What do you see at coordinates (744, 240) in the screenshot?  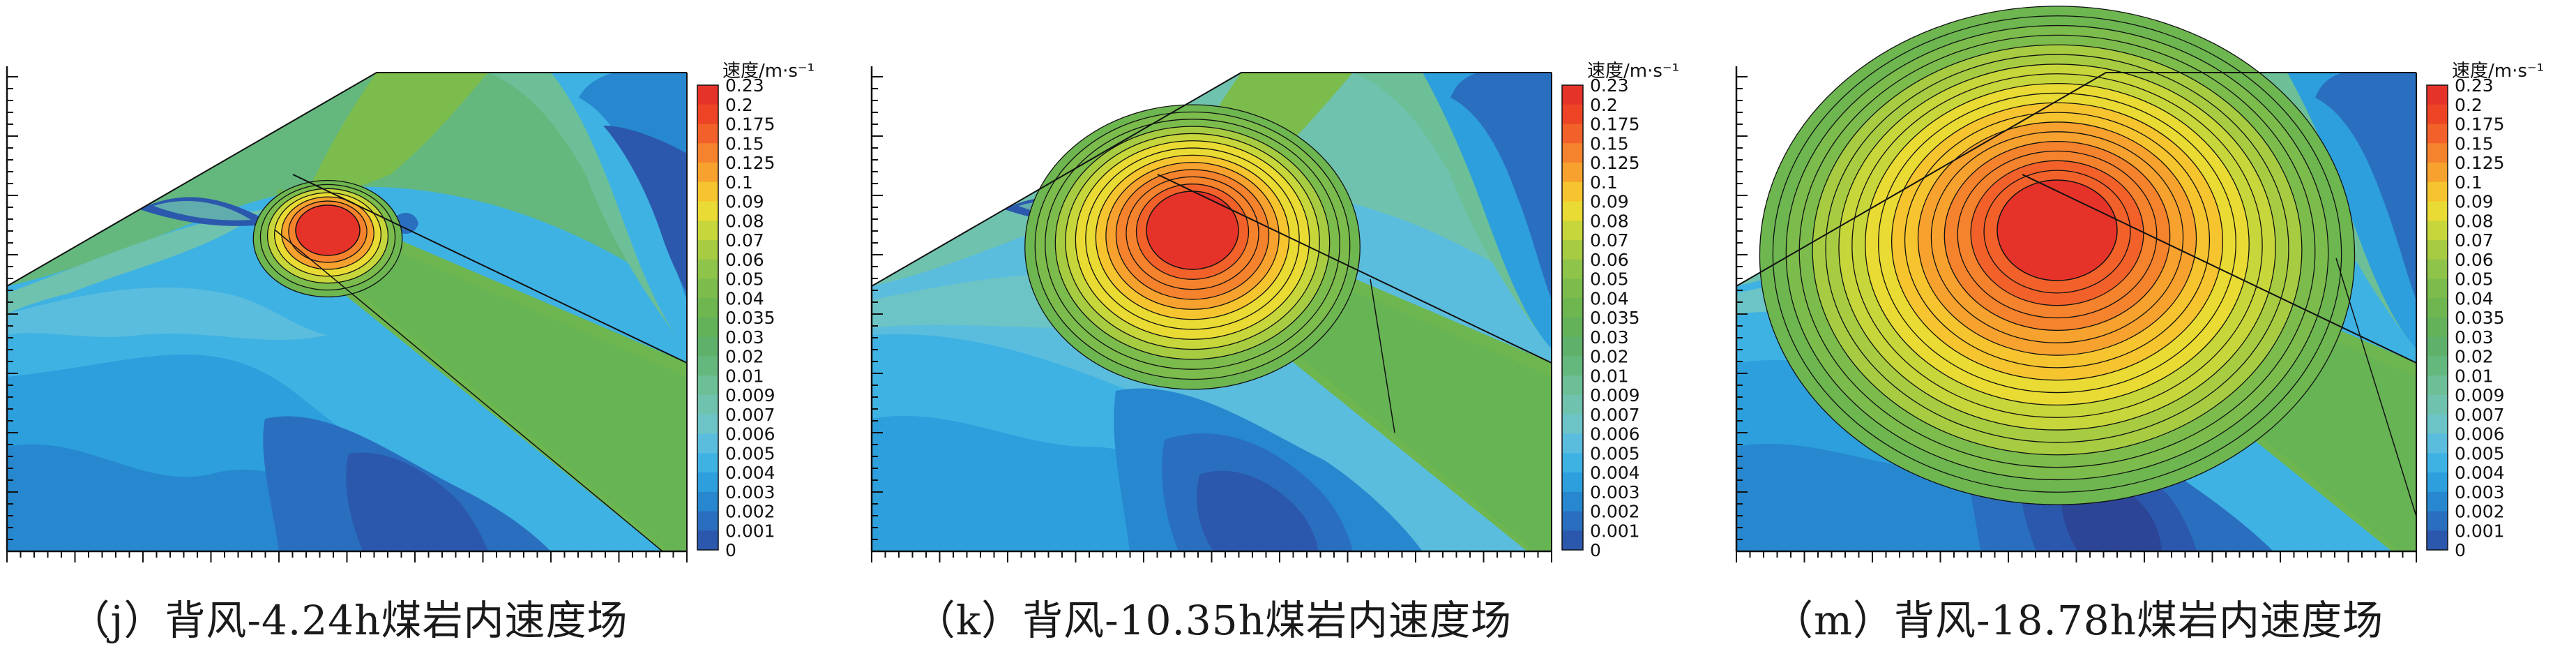 I see `colorbar-level-label: 0.07` at bounding box center [744, 240].